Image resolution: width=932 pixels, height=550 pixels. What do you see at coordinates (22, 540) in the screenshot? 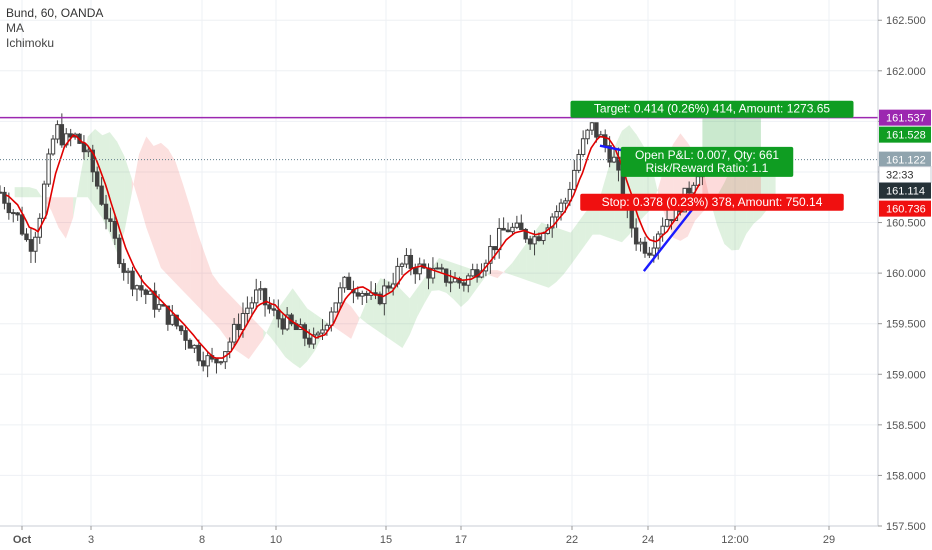
I see `time-tick-label: Oct` at bounding box center [22, 540].